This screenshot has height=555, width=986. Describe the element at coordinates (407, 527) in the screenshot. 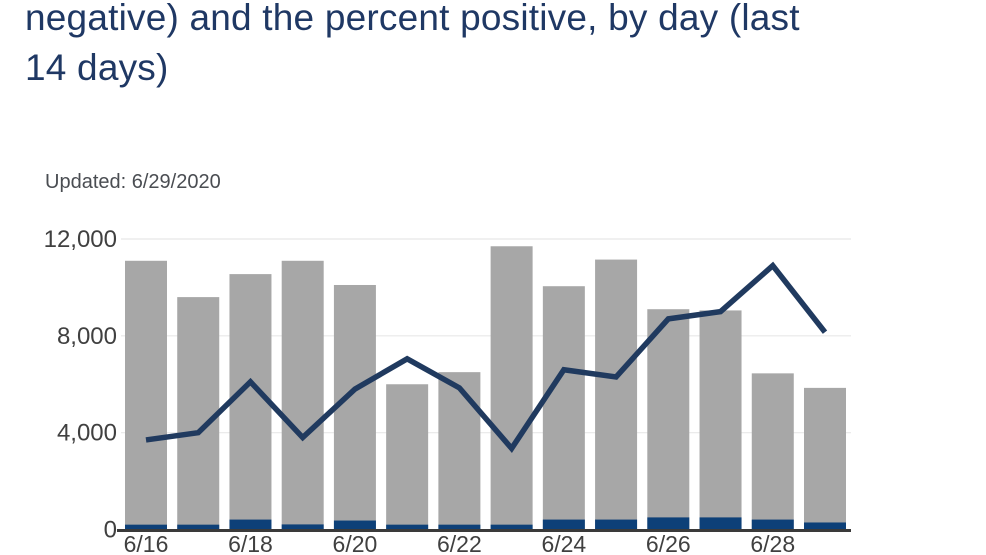

I see `bar-positive-6/21` at that location.